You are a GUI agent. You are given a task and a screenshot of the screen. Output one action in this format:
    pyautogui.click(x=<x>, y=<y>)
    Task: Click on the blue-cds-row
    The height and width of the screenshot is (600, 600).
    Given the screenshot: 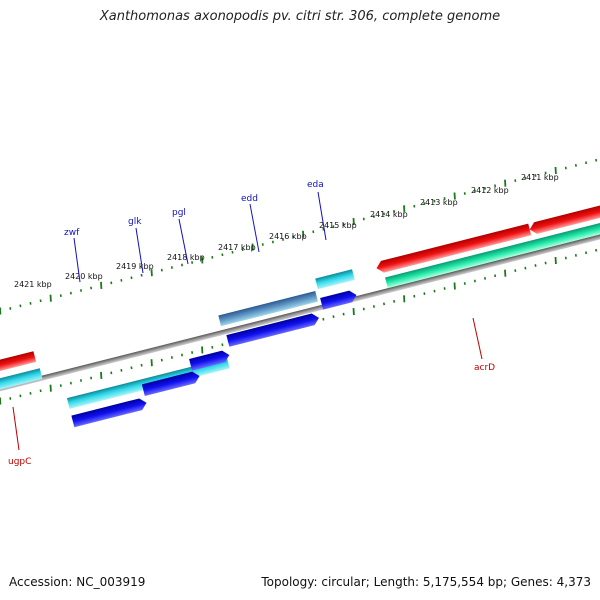 What is the action you would take?
    pyautogui.click(x=214, y=358)
    